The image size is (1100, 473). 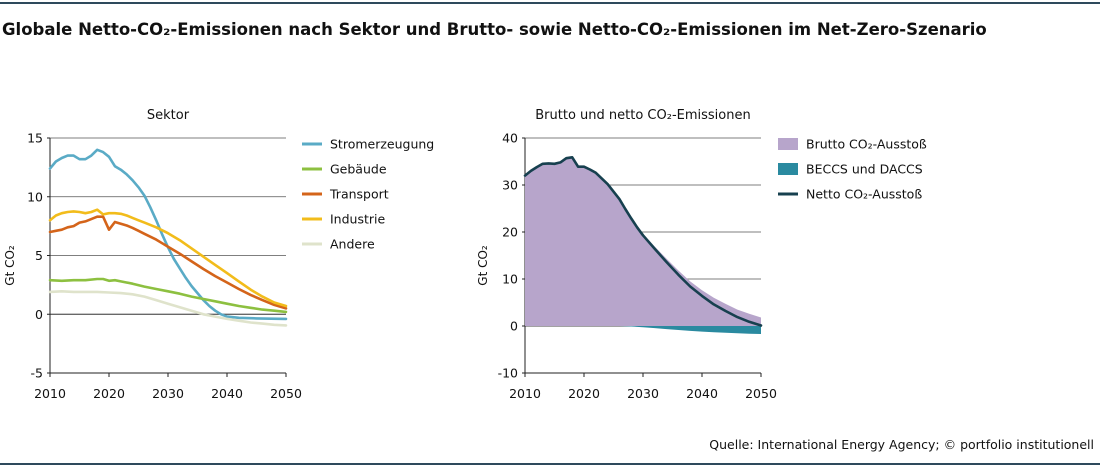 I want to click on line-industrie, so click(x=168, y=258).